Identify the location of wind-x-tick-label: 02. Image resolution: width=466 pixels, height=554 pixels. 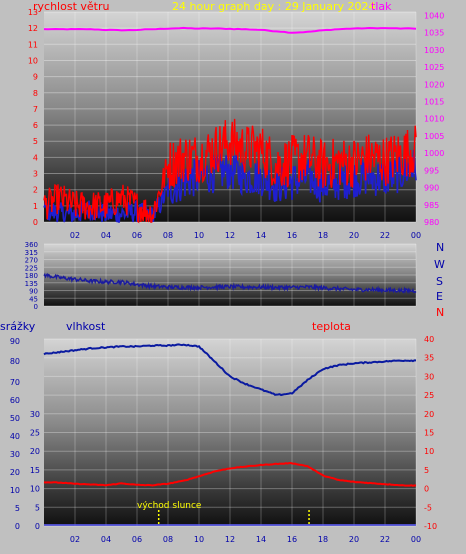
(75, 235).